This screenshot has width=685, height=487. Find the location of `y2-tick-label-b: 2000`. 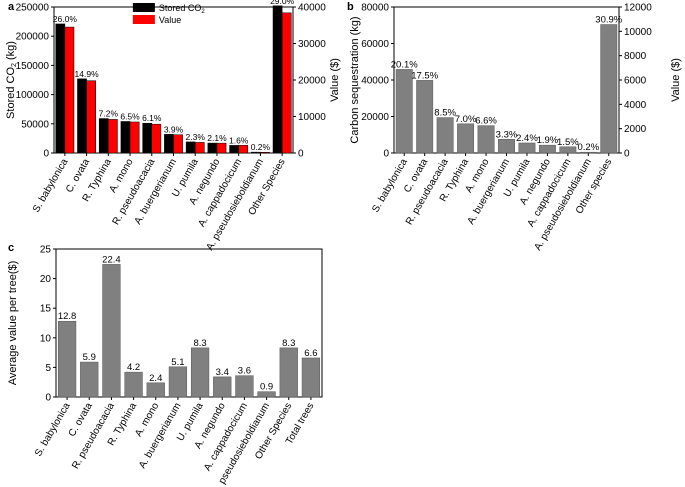

y2-tick-label-b: 2000 is located at coordinates (635, 129).